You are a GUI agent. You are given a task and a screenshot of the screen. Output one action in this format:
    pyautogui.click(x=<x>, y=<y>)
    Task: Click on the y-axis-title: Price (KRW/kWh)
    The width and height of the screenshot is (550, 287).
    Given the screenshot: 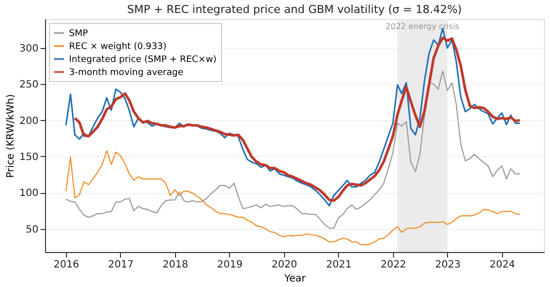 What is the action you would take?
    pyautogui.click(x=10, y=136)
    